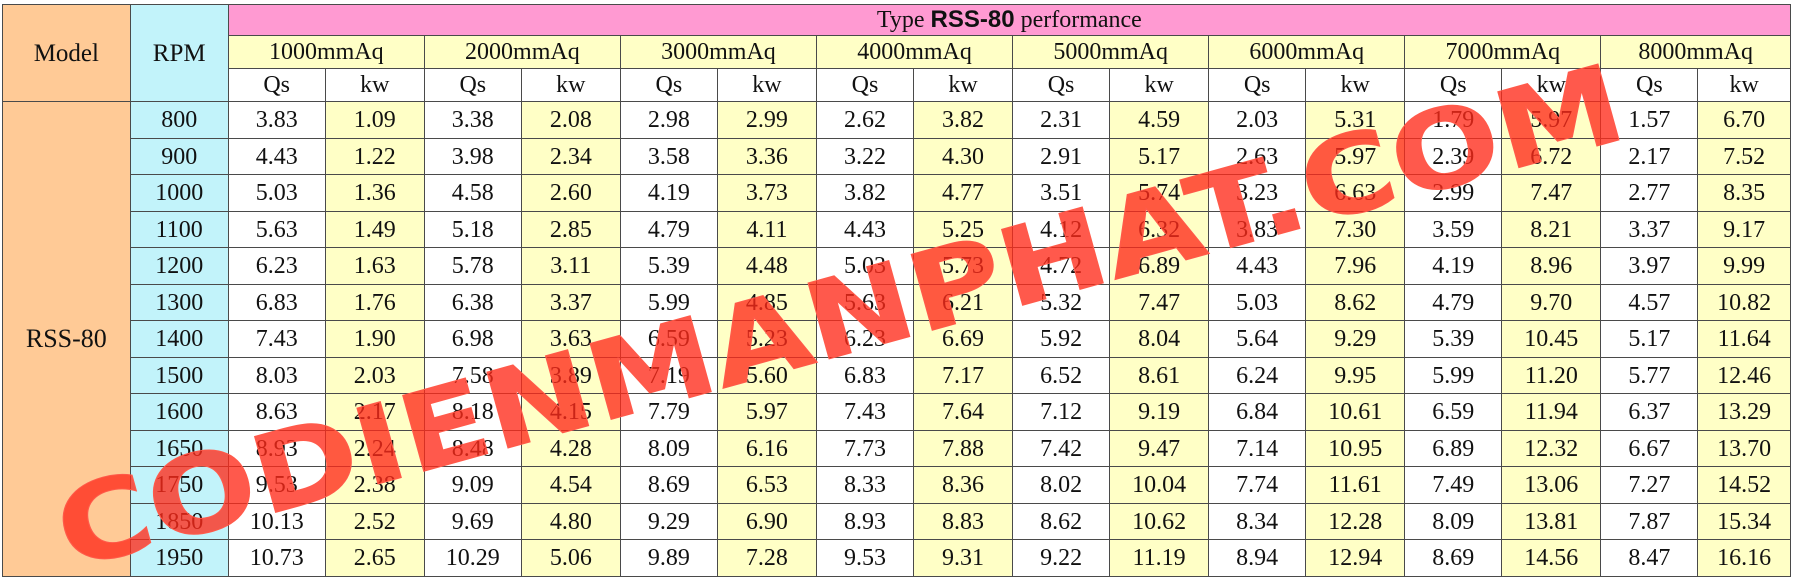  I want to click on kw-cell: 1.76, so click(374, 302).